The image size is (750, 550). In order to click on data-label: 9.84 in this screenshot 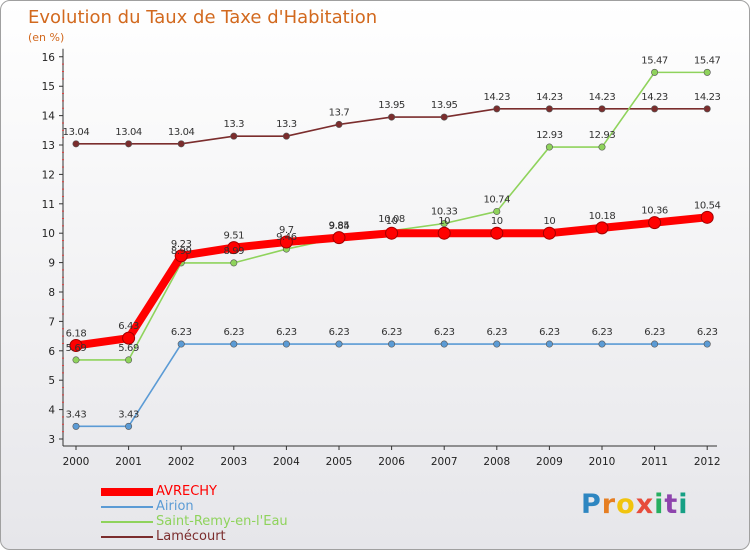, I will do `click(339, 226)`.